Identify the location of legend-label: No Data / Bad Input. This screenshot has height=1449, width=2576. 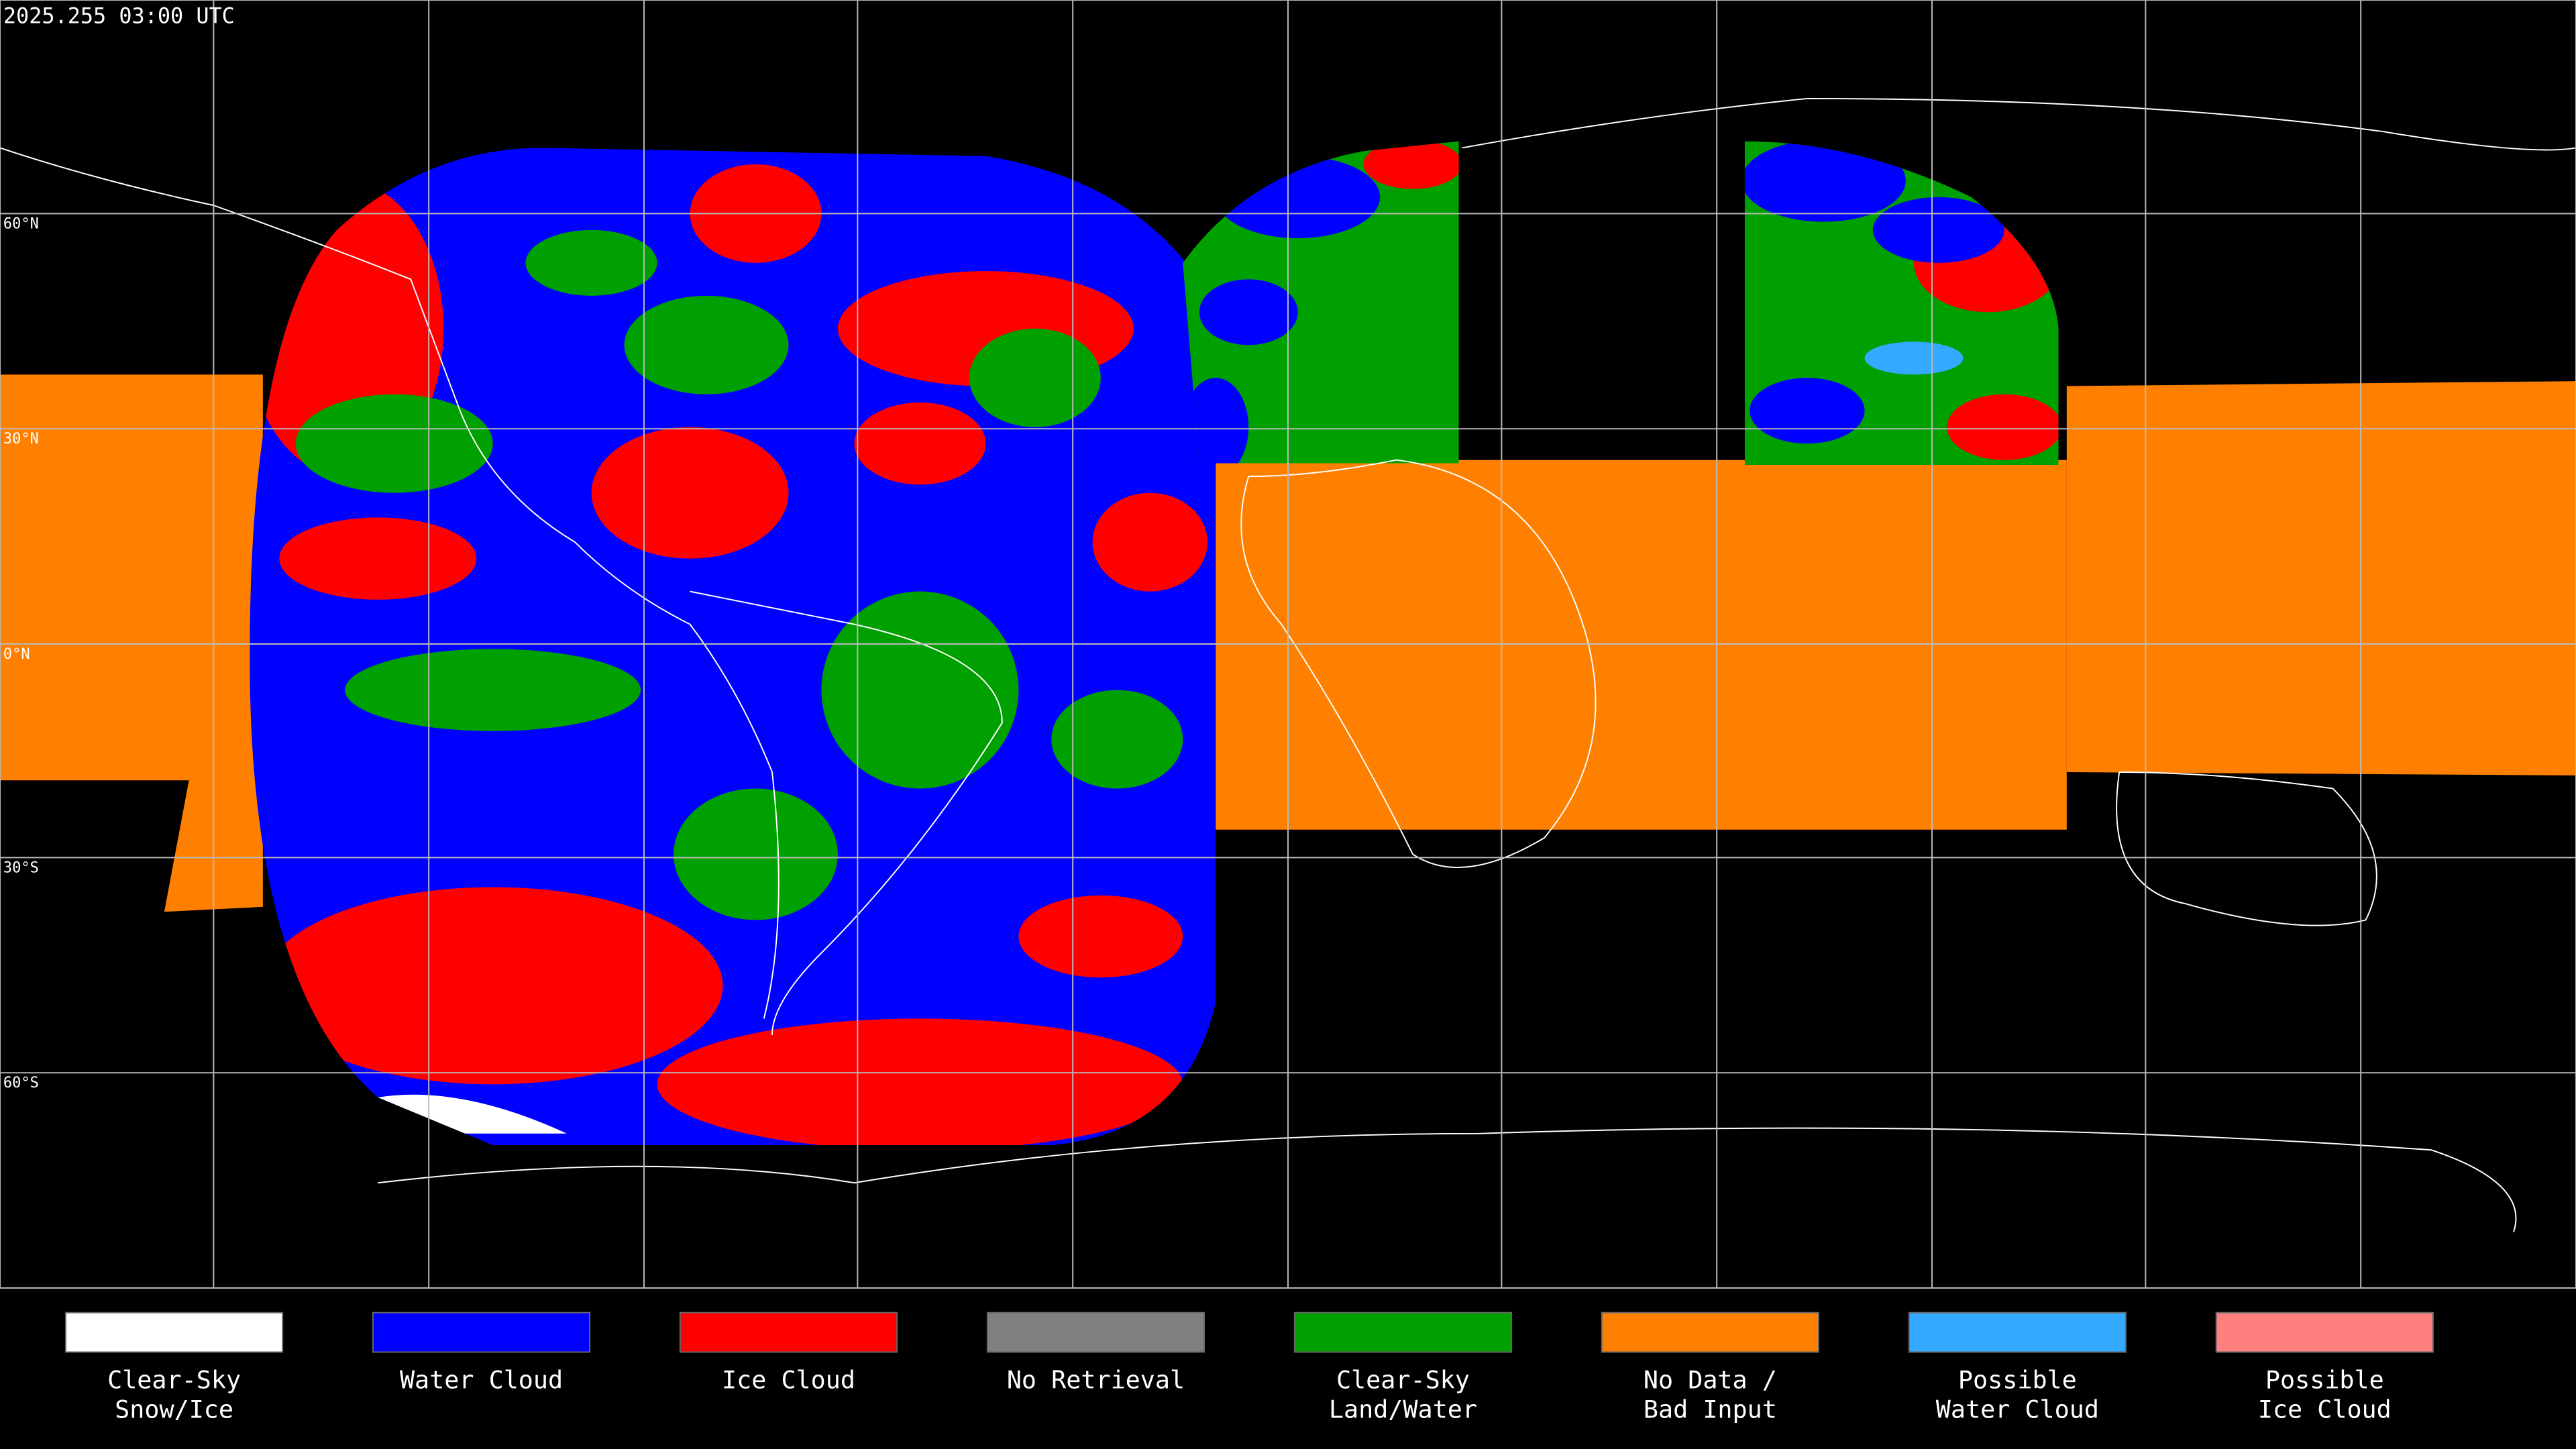
(1710, 1394).